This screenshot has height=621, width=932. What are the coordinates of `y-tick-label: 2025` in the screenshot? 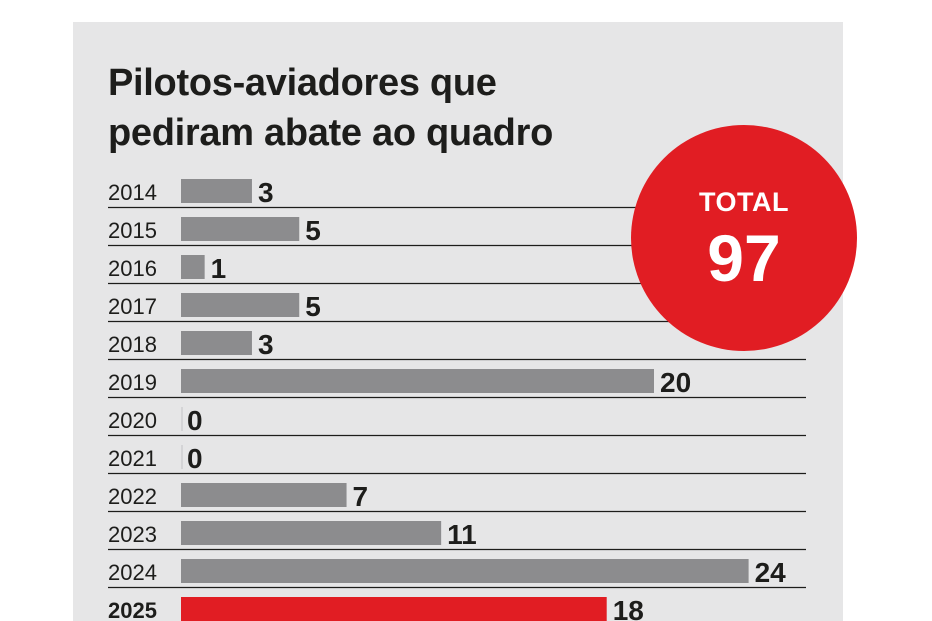 It's located at (132, 609).